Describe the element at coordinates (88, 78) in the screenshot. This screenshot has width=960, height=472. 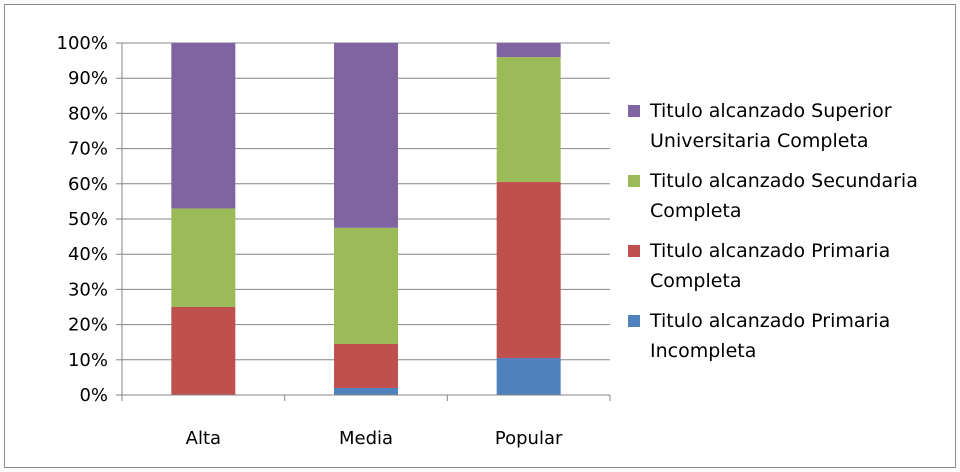
I see `y-tick-label: 90%` at that location.